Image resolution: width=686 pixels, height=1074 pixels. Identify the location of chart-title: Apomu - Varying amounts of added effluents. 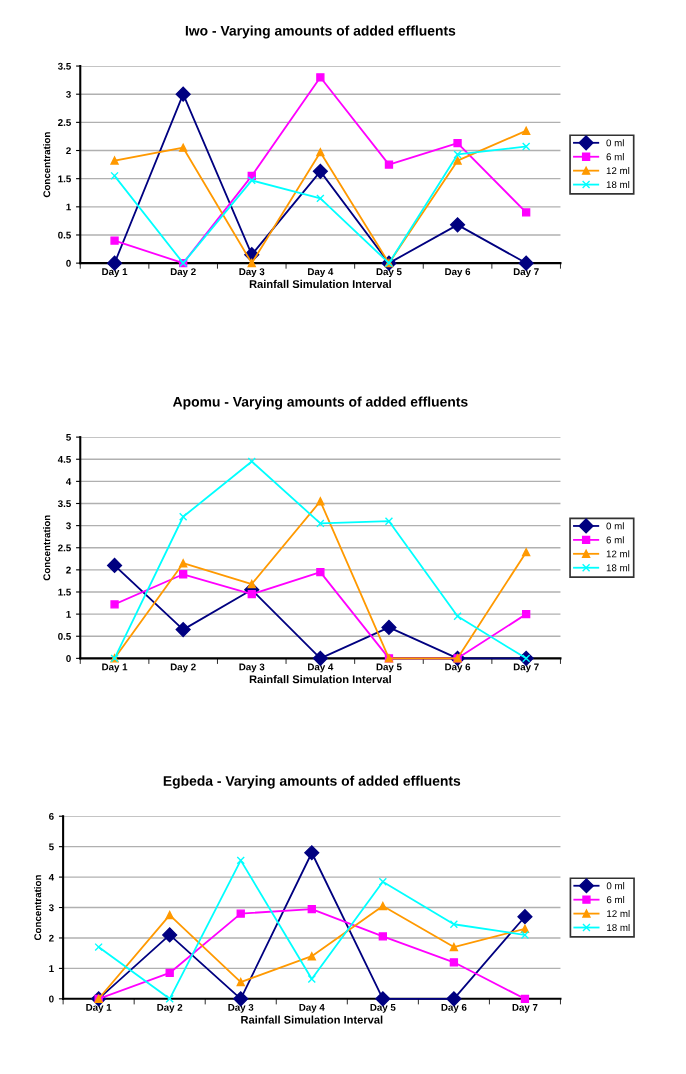
(320, 403).